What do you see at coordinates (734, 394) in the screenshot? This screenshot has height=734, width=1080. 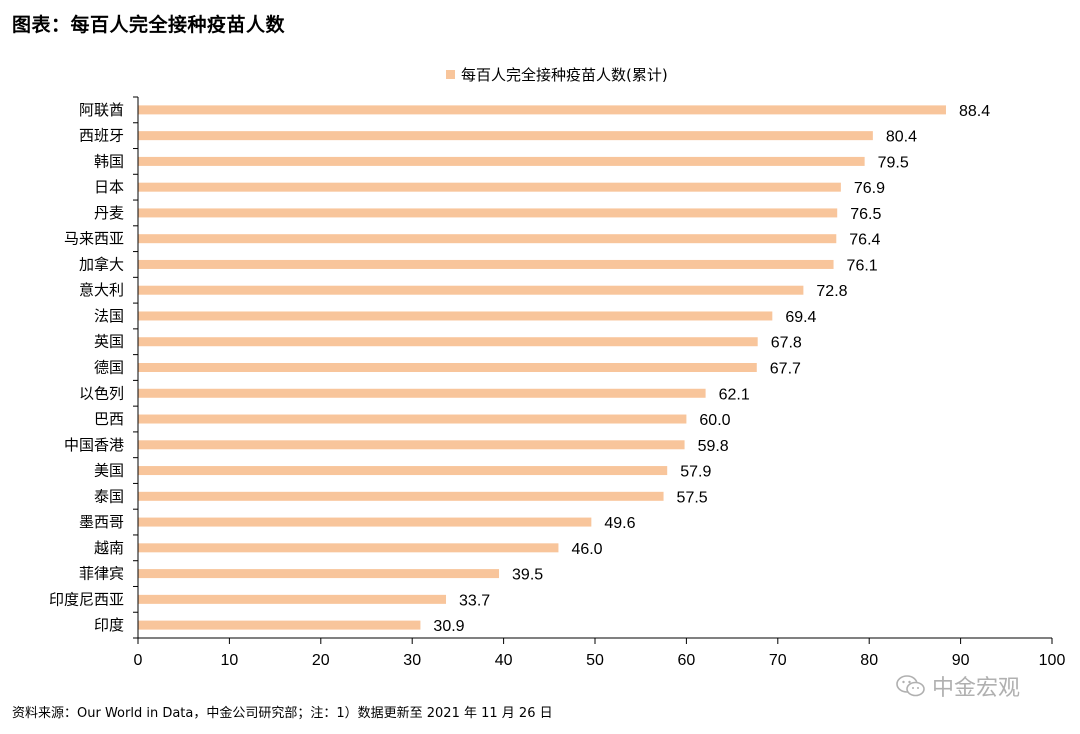 I see `value-label: 62.1` at bounding box center [734, 394].